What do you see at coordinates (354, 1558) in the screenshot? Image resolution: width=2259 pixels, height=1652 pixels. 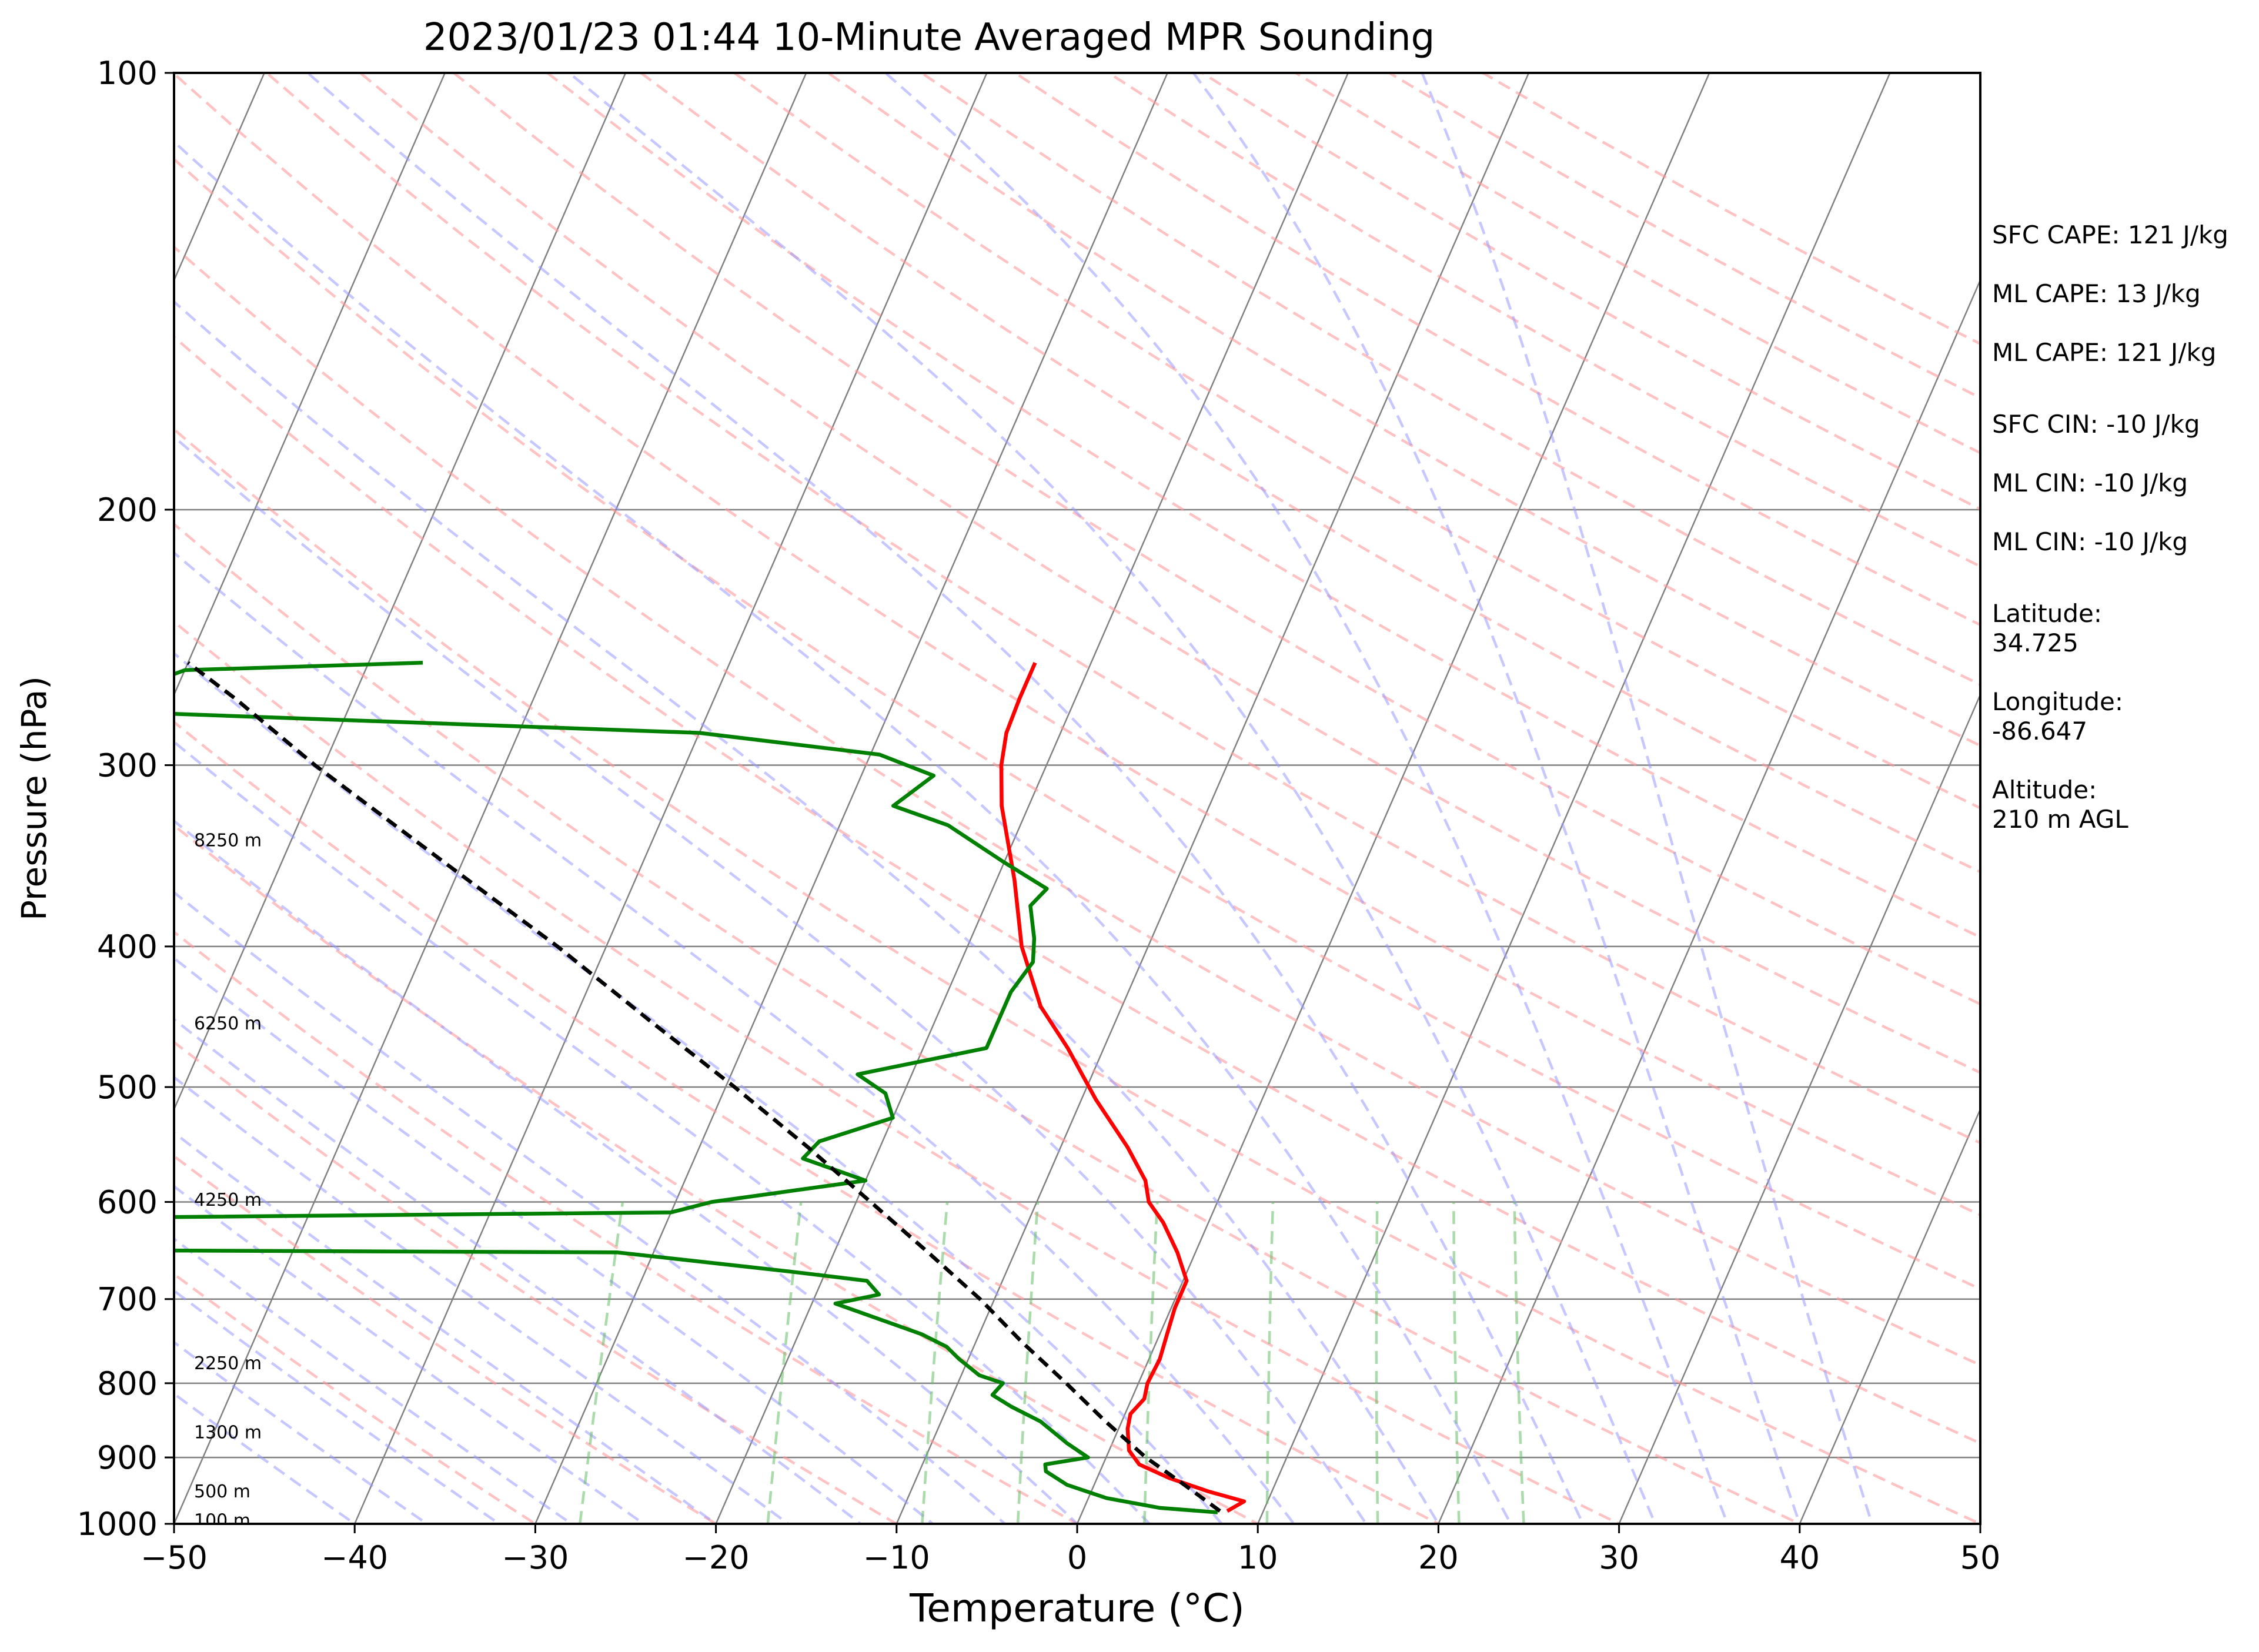 I see `x-tick-label: −40` at bounding box center [354, 1558].